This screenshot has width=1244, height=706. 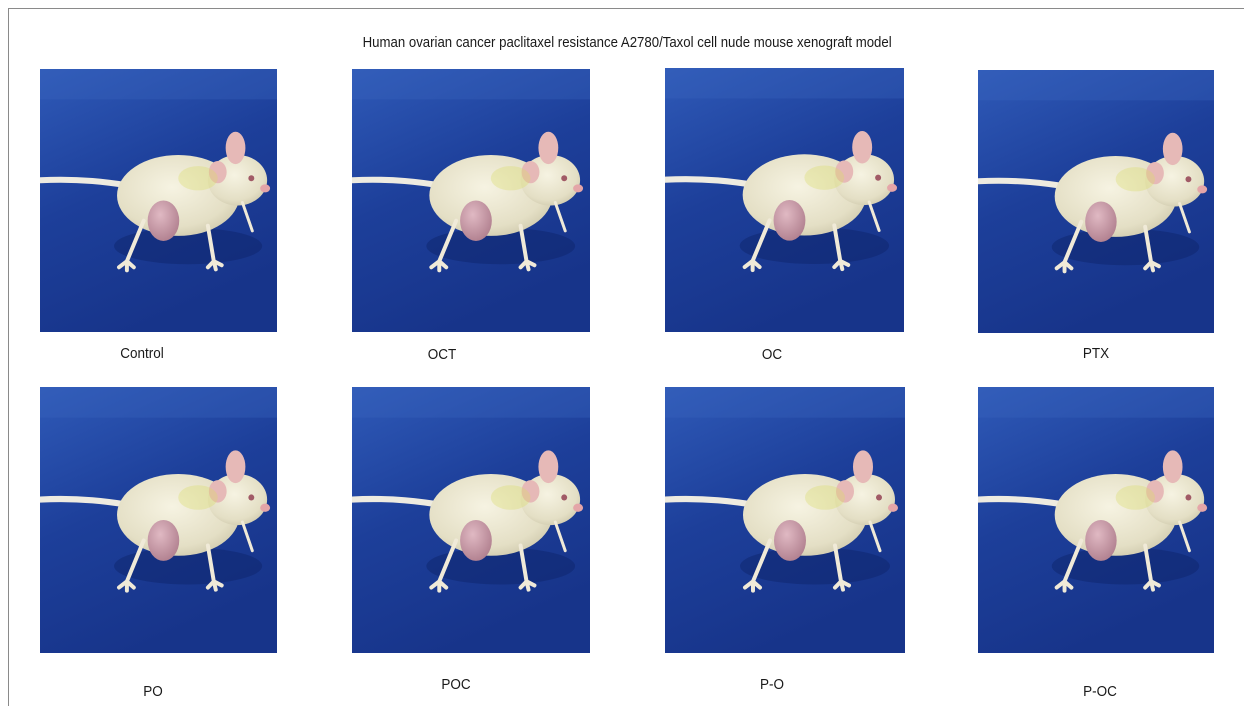 I want to click on panel-po-photo, so click(x=158, y=520).